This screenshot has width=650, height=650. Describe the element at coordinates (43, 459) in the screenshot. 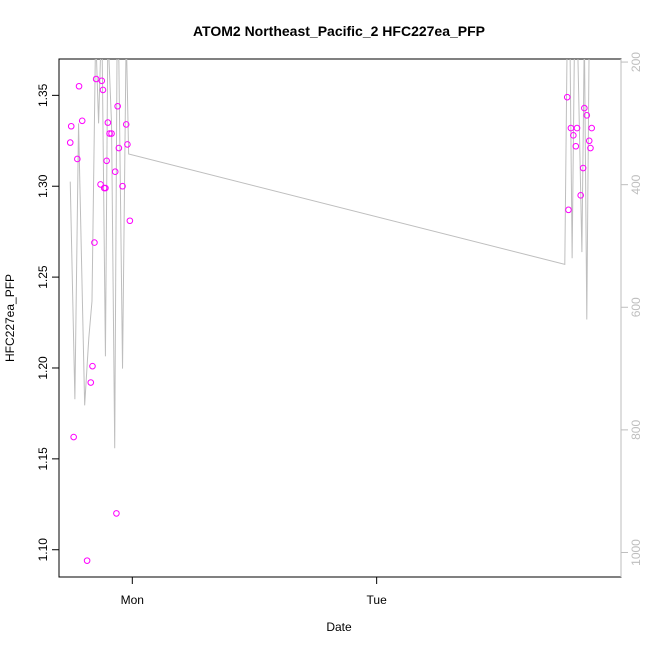

I see `y-tick-label: 1.15` at that location.